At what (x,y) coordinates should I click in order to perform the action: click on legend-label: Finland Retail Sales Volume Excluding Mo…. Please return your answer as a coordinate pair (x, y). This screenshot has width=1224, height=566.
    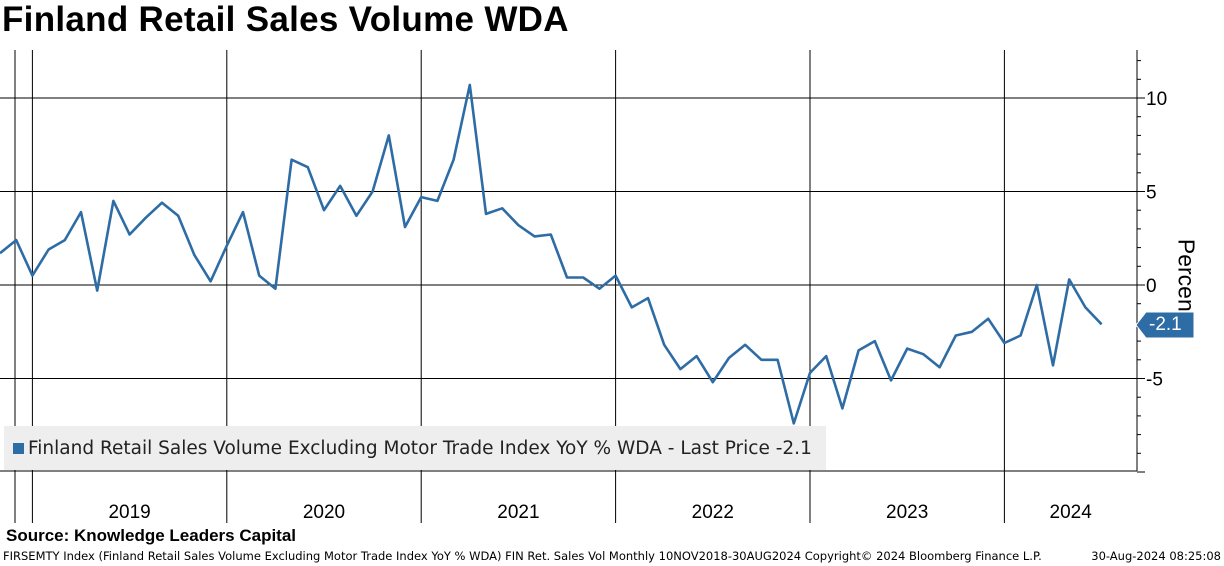
    Looking at the image, I should click on (420, 448).